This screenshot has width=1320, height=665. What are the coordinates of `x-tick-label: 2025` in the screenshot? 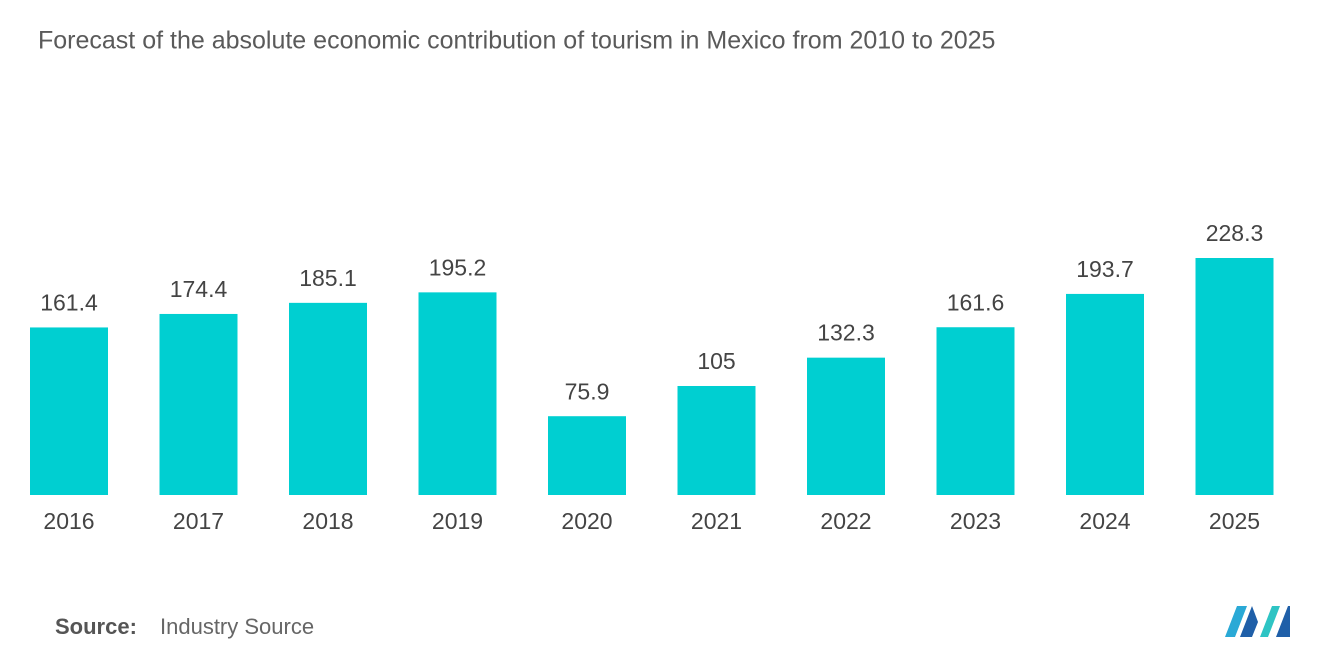 It's located at (1234, 521).